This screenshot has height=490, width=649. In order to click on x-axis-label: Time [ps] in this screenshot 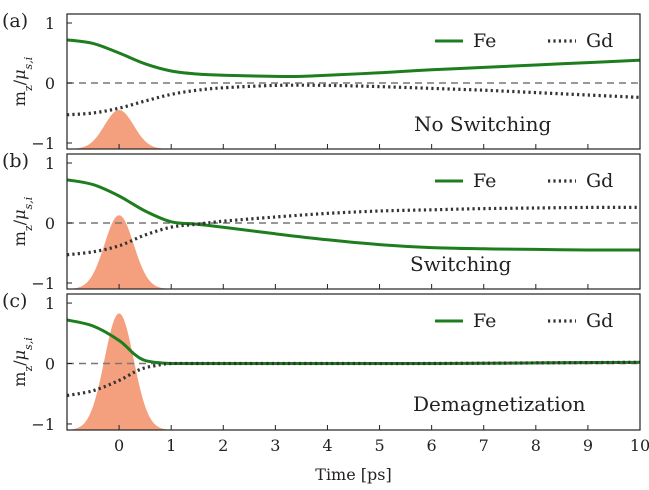, I will do `click(353, 474)`.